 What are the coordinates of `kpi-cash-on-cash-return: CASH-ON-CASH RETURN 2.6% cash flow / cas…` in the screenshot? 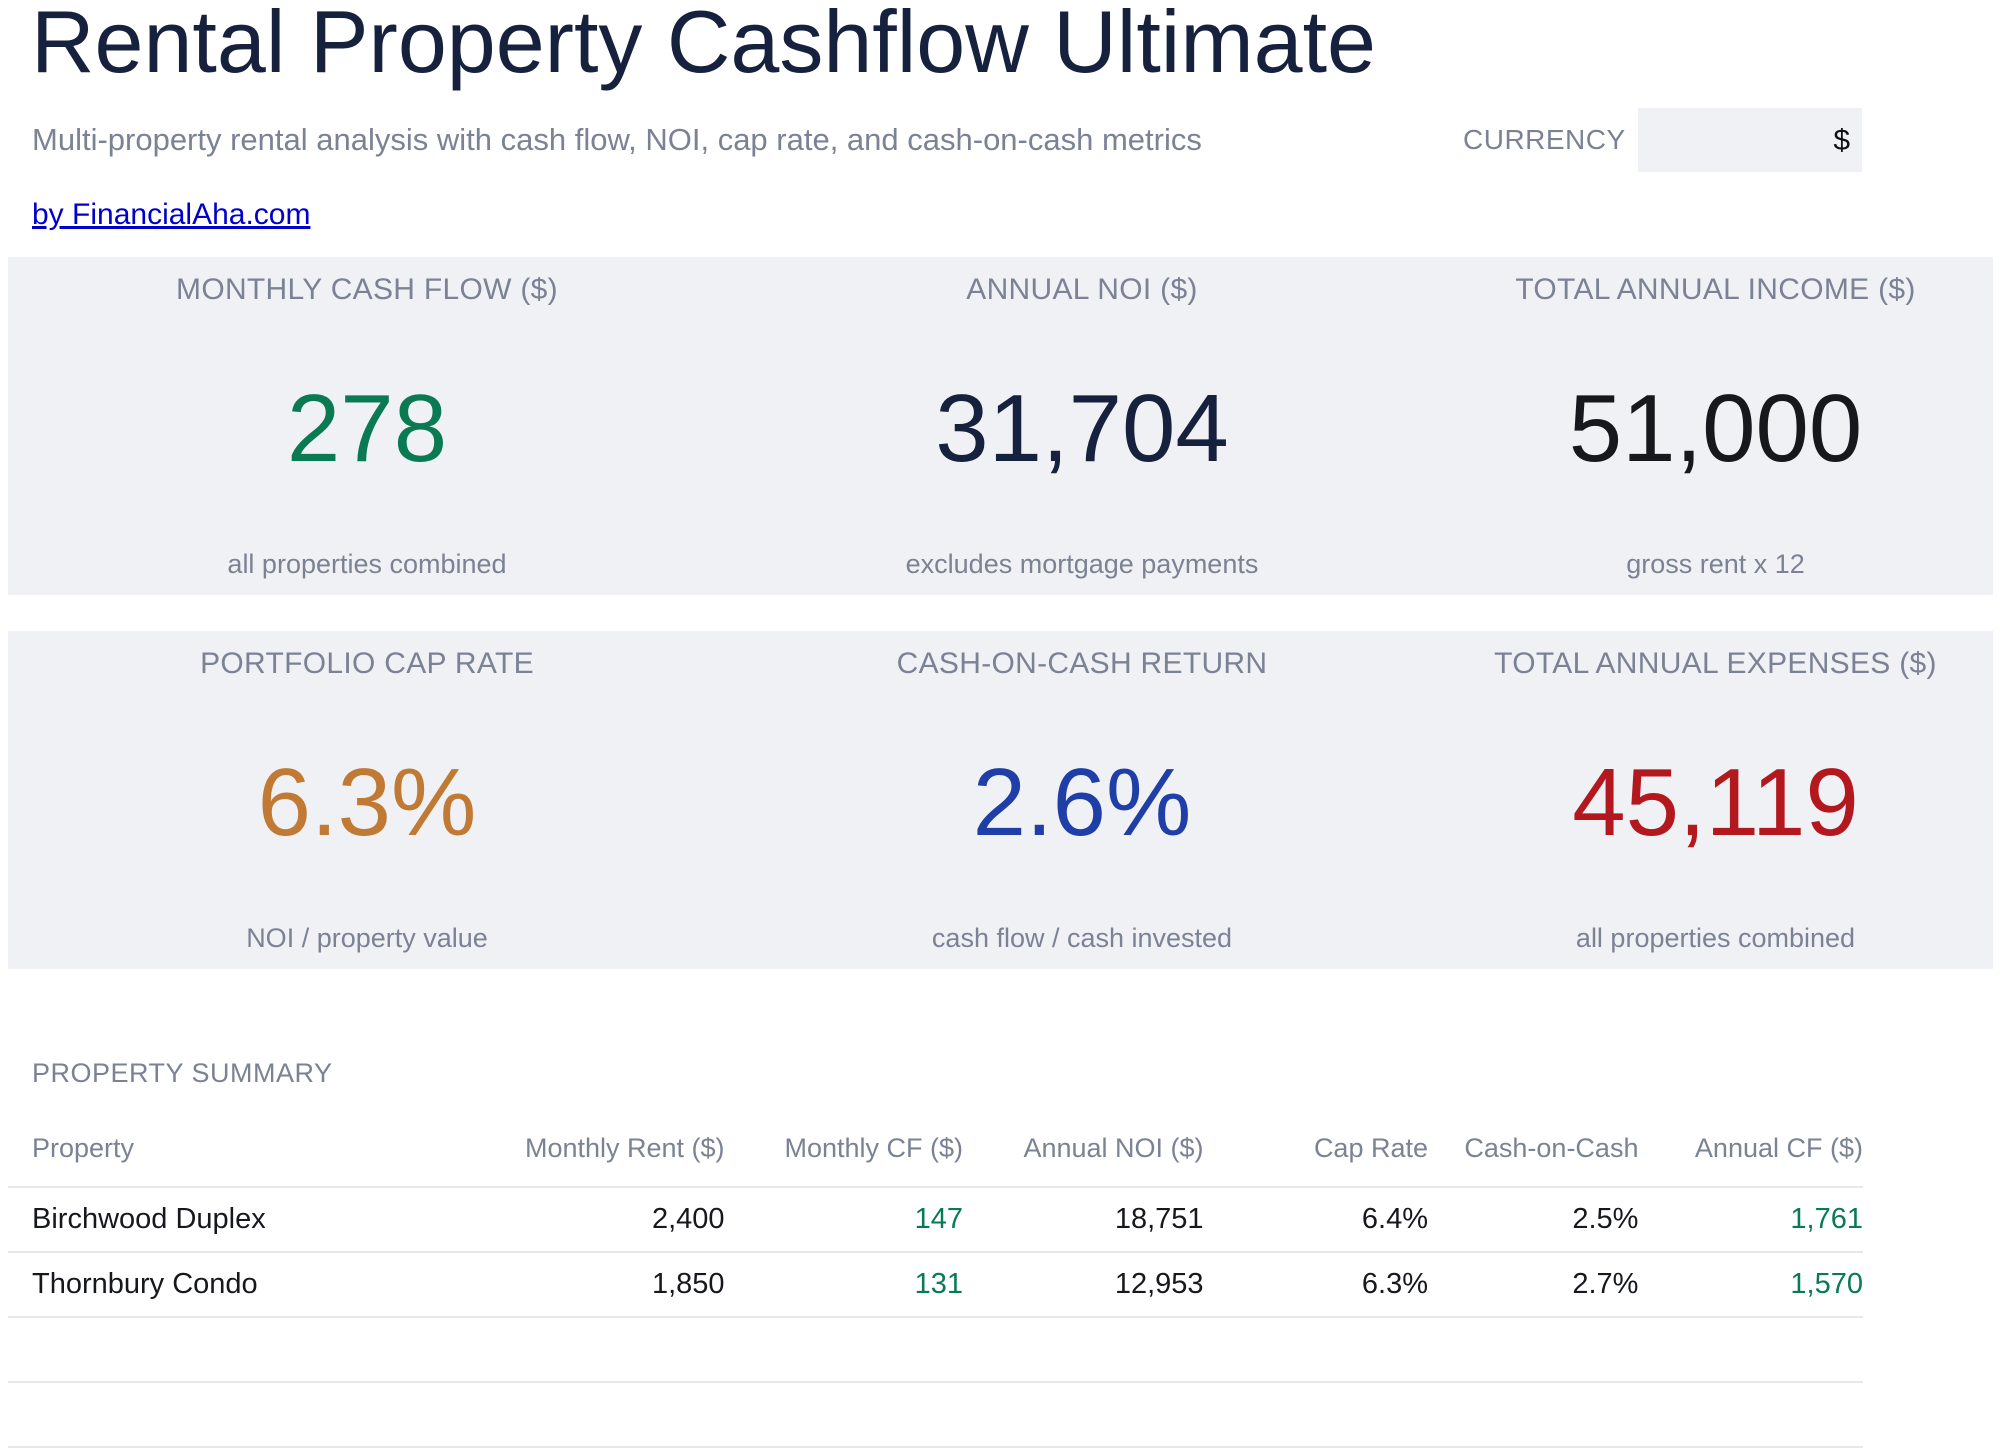 It's located at (1082, 800).